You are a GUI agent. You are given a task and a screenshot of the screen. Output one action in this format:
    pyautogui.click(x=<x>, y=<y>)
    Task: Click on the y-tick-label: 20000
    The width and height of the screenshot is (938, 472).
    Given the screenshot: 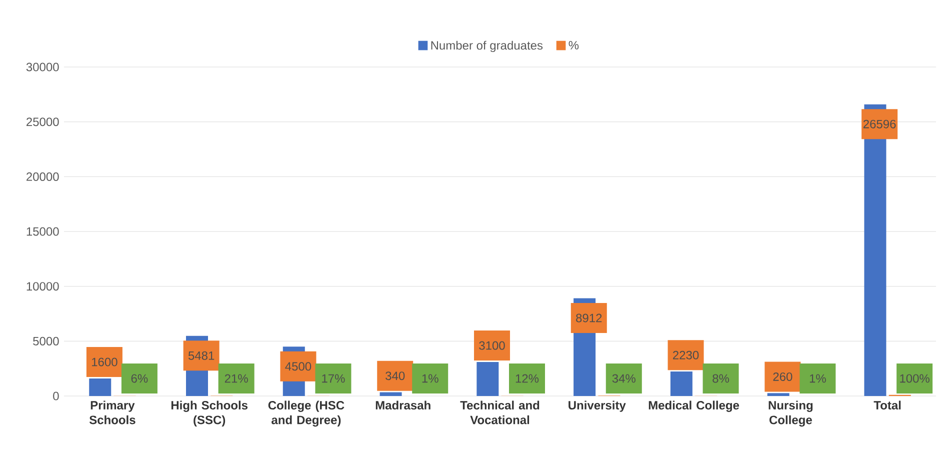 What is the action you would take?
    pyautogui.click(x=42, y=176)
    